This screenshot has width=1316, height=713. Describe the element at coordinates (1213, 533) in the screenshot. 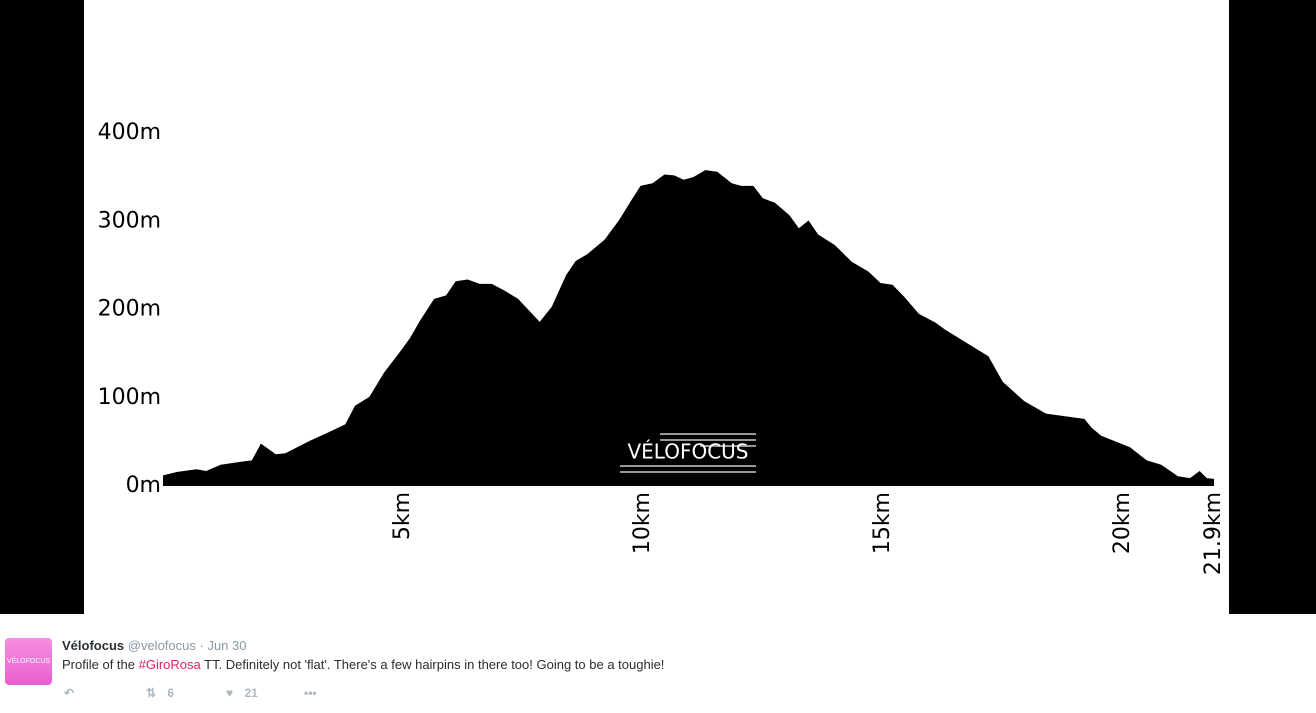

I see `x-tick-label: 21.9km` at that location.